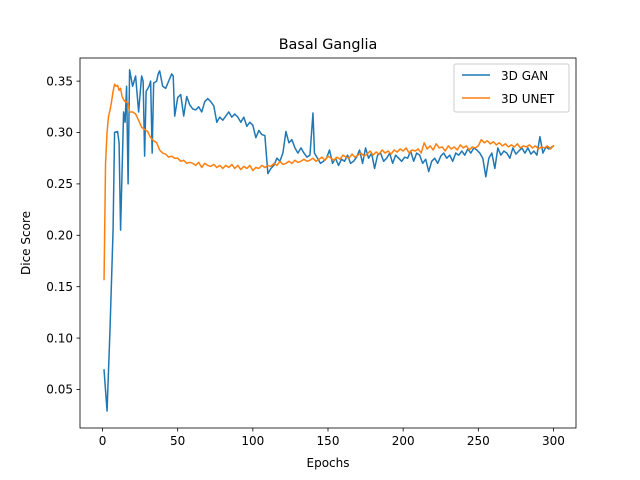 This screenshot has height=480, width=640. Describe the element at coordinates (328, 45) in the screenshot. I see `chart-title: Basal Ganglia` at that location.